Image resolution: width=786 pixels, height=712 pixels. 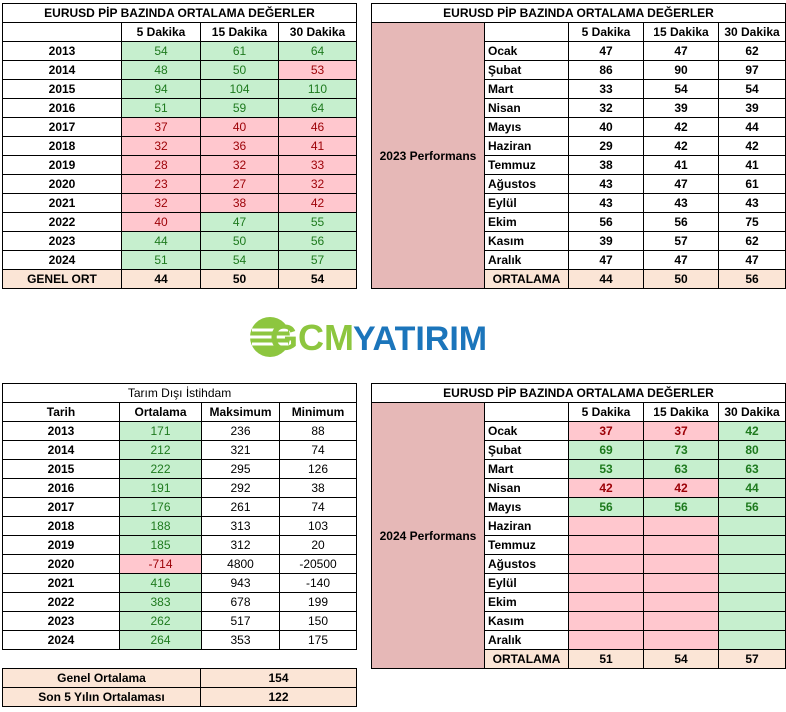 I want to click on table-row: 2024 51 54 57, so click(x=179, y=260).